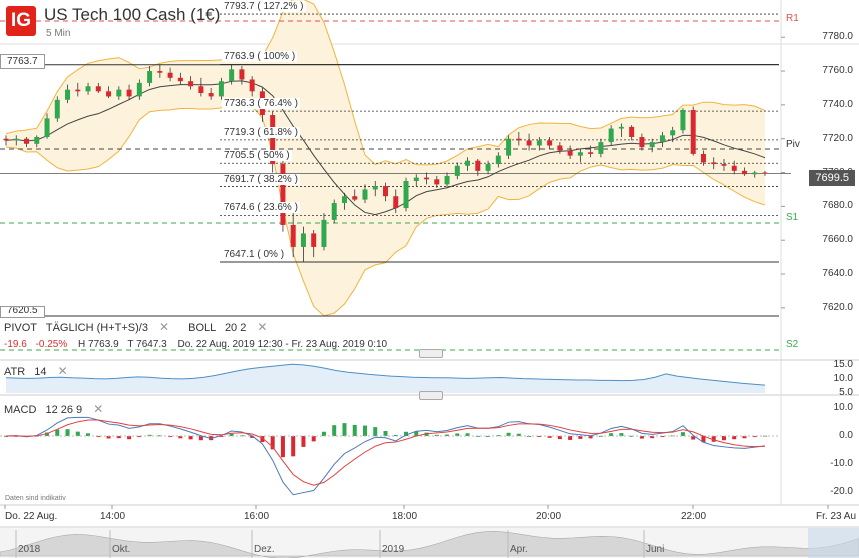 Image resolution: width=859 pixels, height=558 pixels. I want to click on atr-tick-label: 5.0, so click(846, 392).